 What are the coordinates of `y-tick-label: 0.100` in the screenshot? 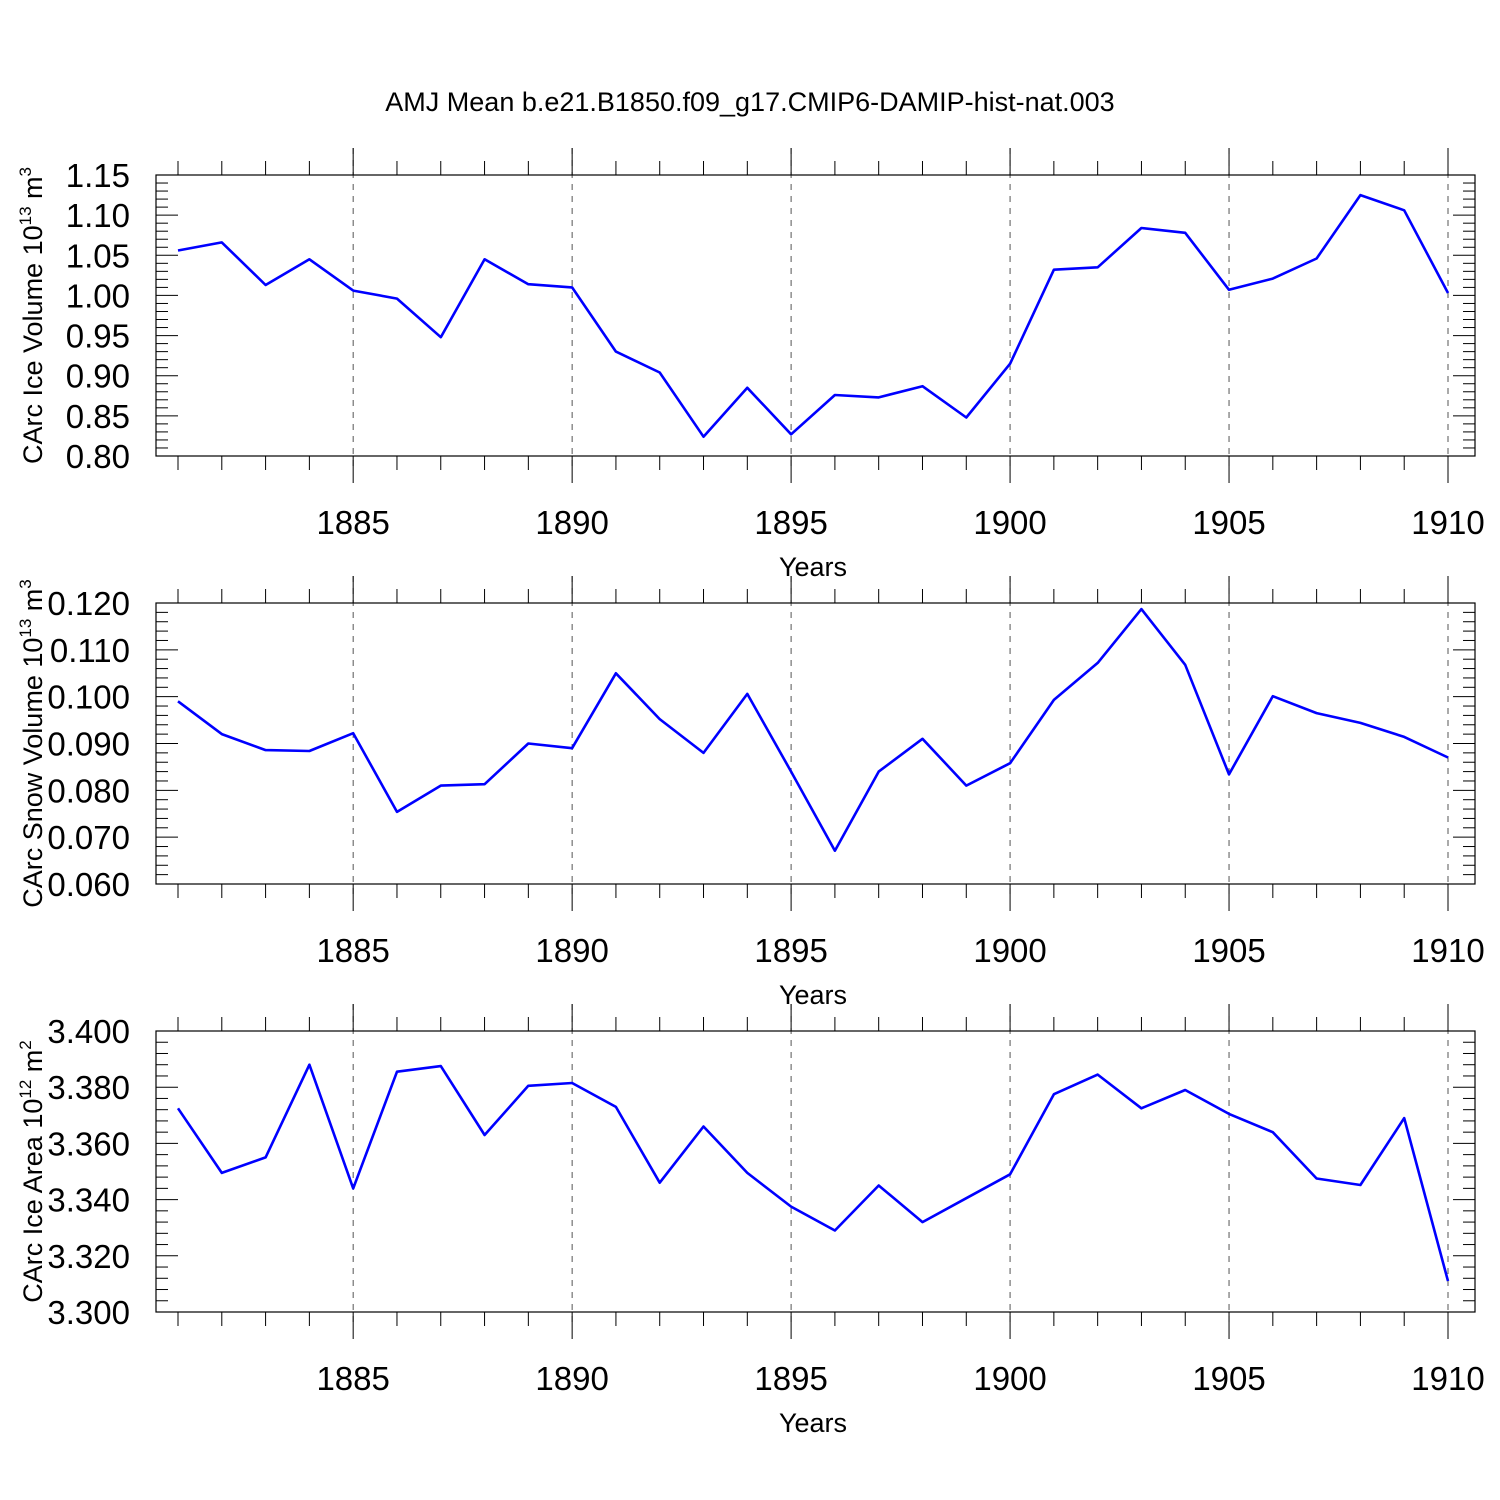 It's located at (88, 697).